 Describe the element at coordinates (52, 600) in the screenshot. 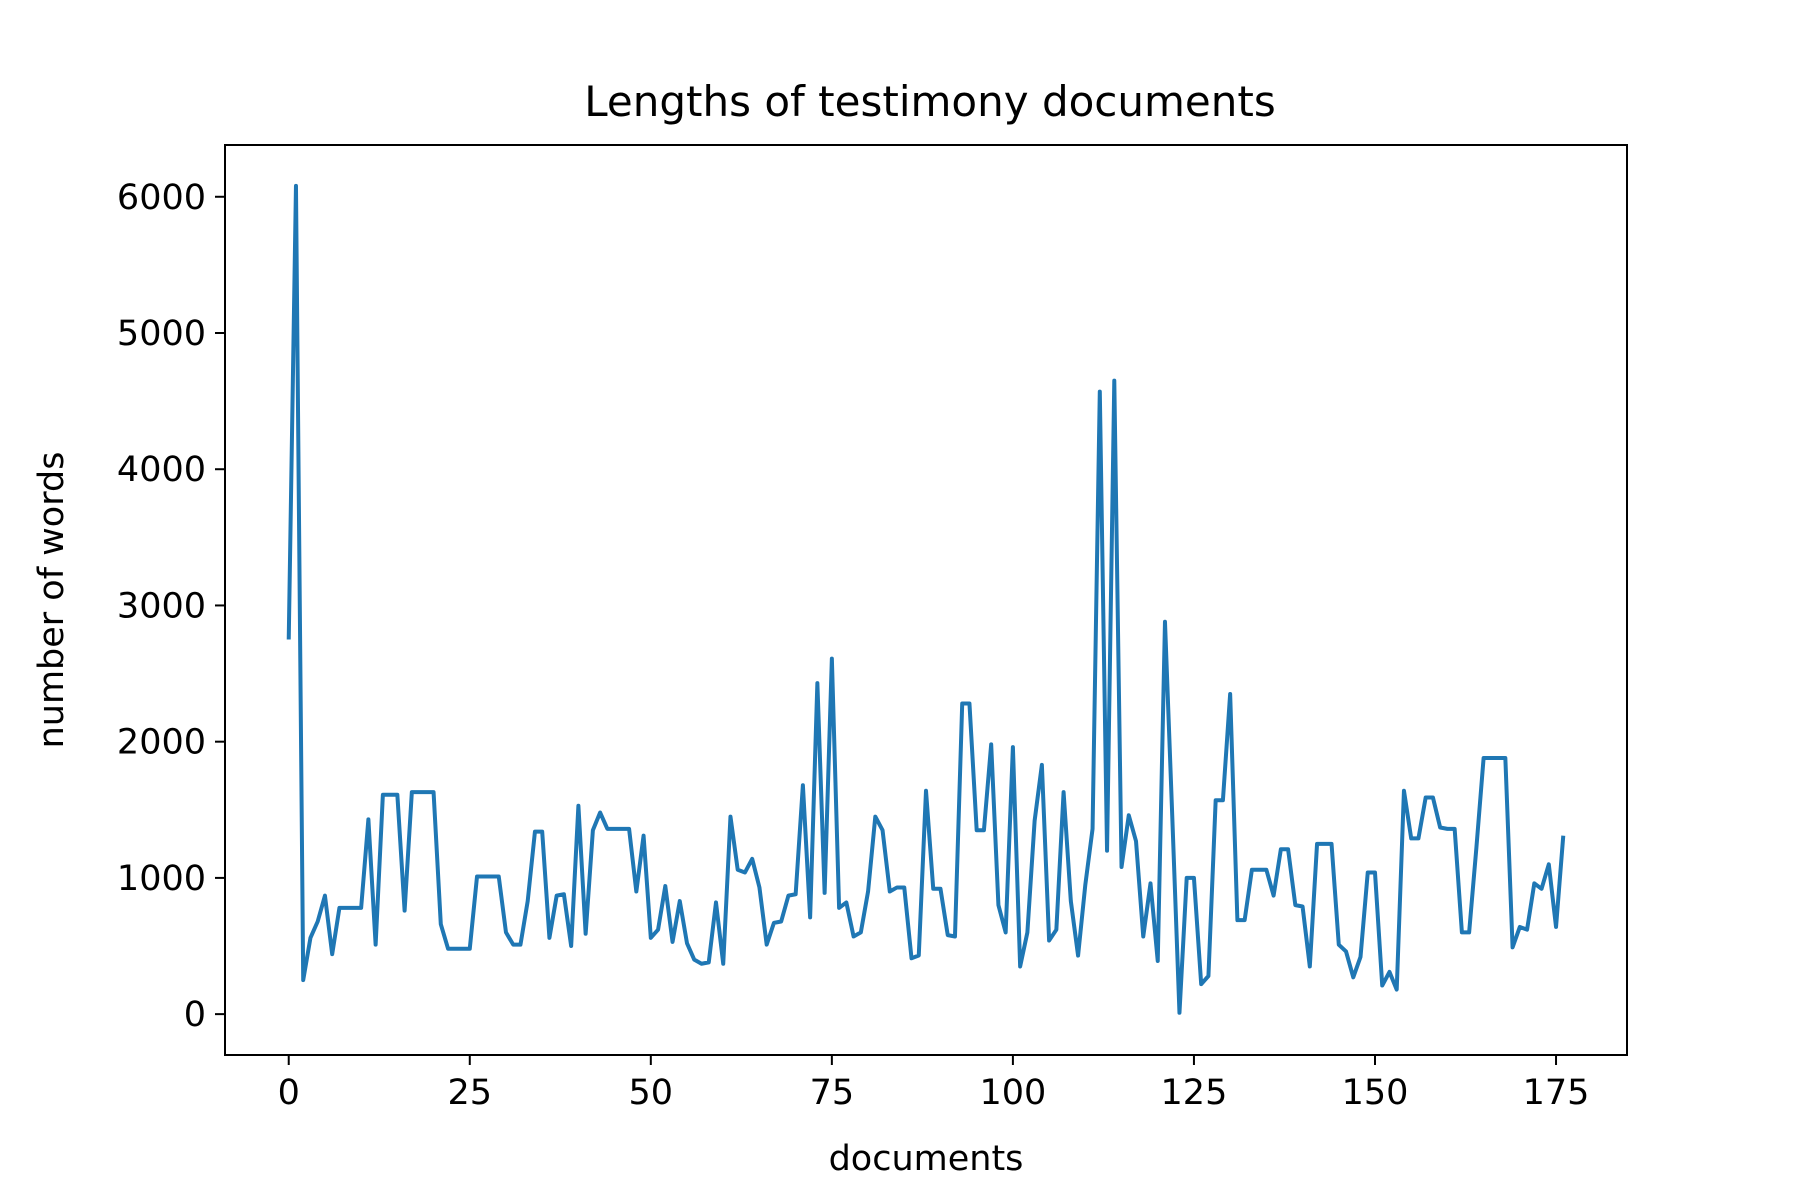

I see `y-axis-label: number of words` at that location.